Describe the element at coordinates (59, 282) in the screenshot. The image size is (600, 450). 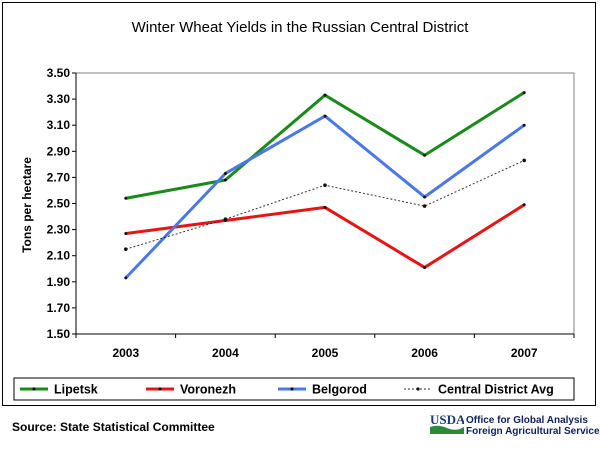
I see `y-tick-label: 1.90` at that location.